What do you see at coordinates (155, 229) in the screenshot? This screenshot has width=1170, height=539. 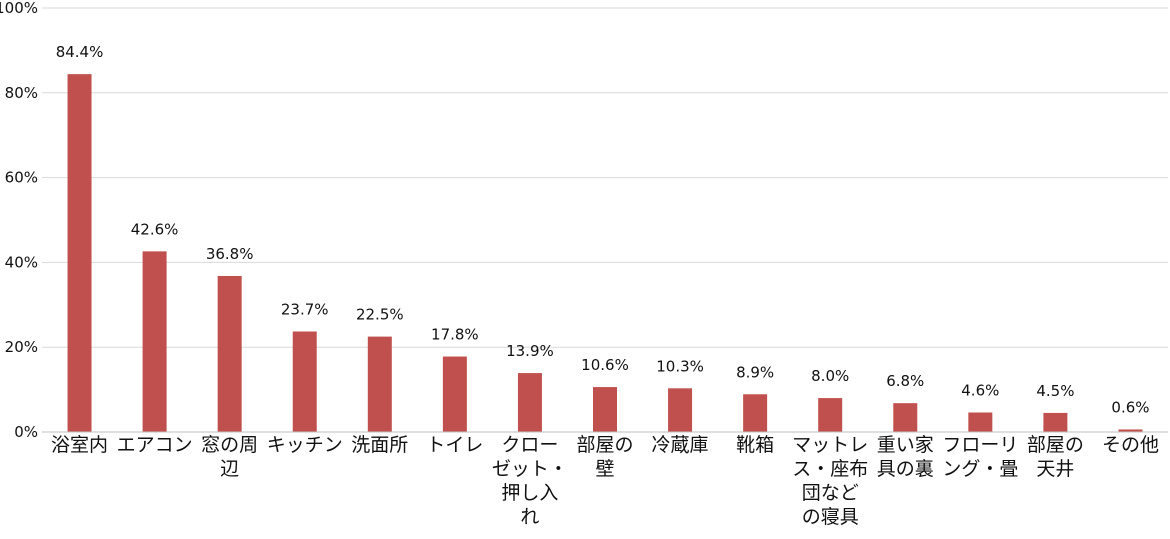 I see `data-label: 42.6%` at bounding box center [155, 229].